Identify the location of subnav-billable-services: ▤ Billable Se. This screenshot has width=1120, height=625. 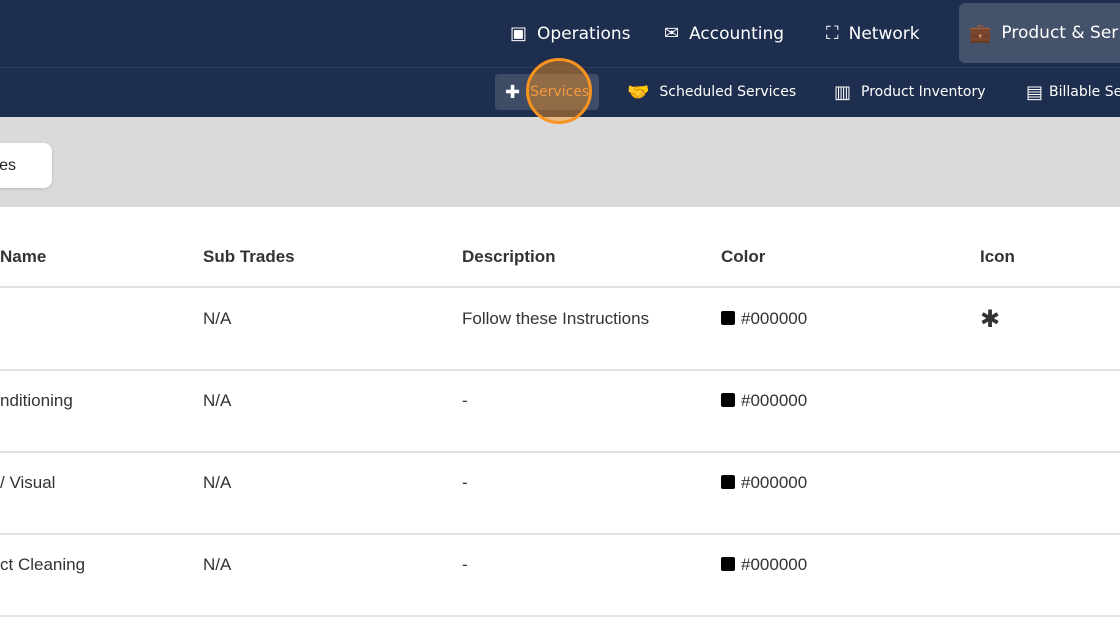
(1073, 92).